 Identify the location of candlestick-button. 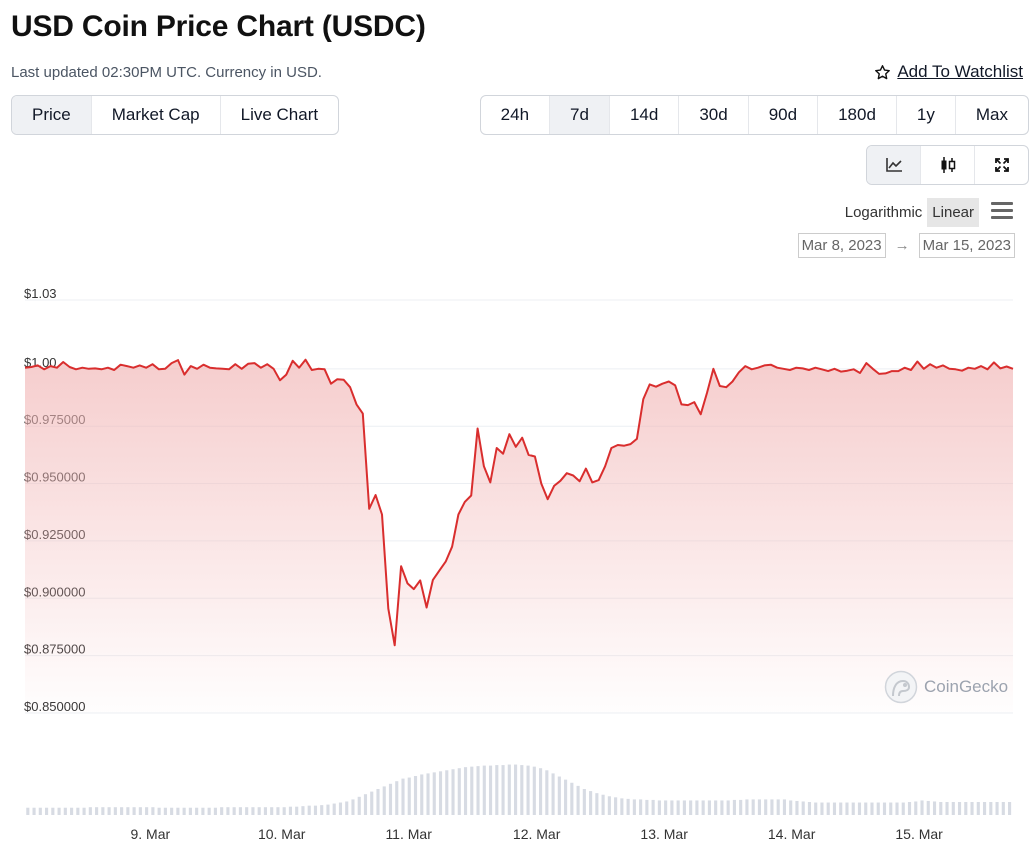
(948, 165).